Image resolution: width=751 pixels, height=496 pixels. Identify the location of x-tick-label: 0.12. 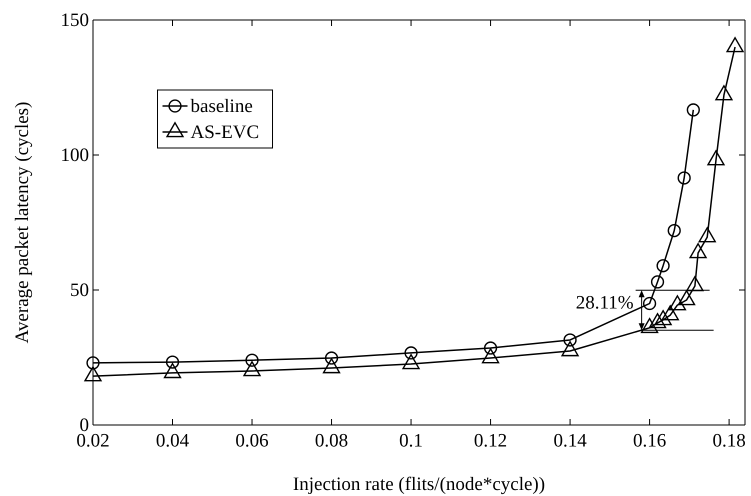
(491, 441).